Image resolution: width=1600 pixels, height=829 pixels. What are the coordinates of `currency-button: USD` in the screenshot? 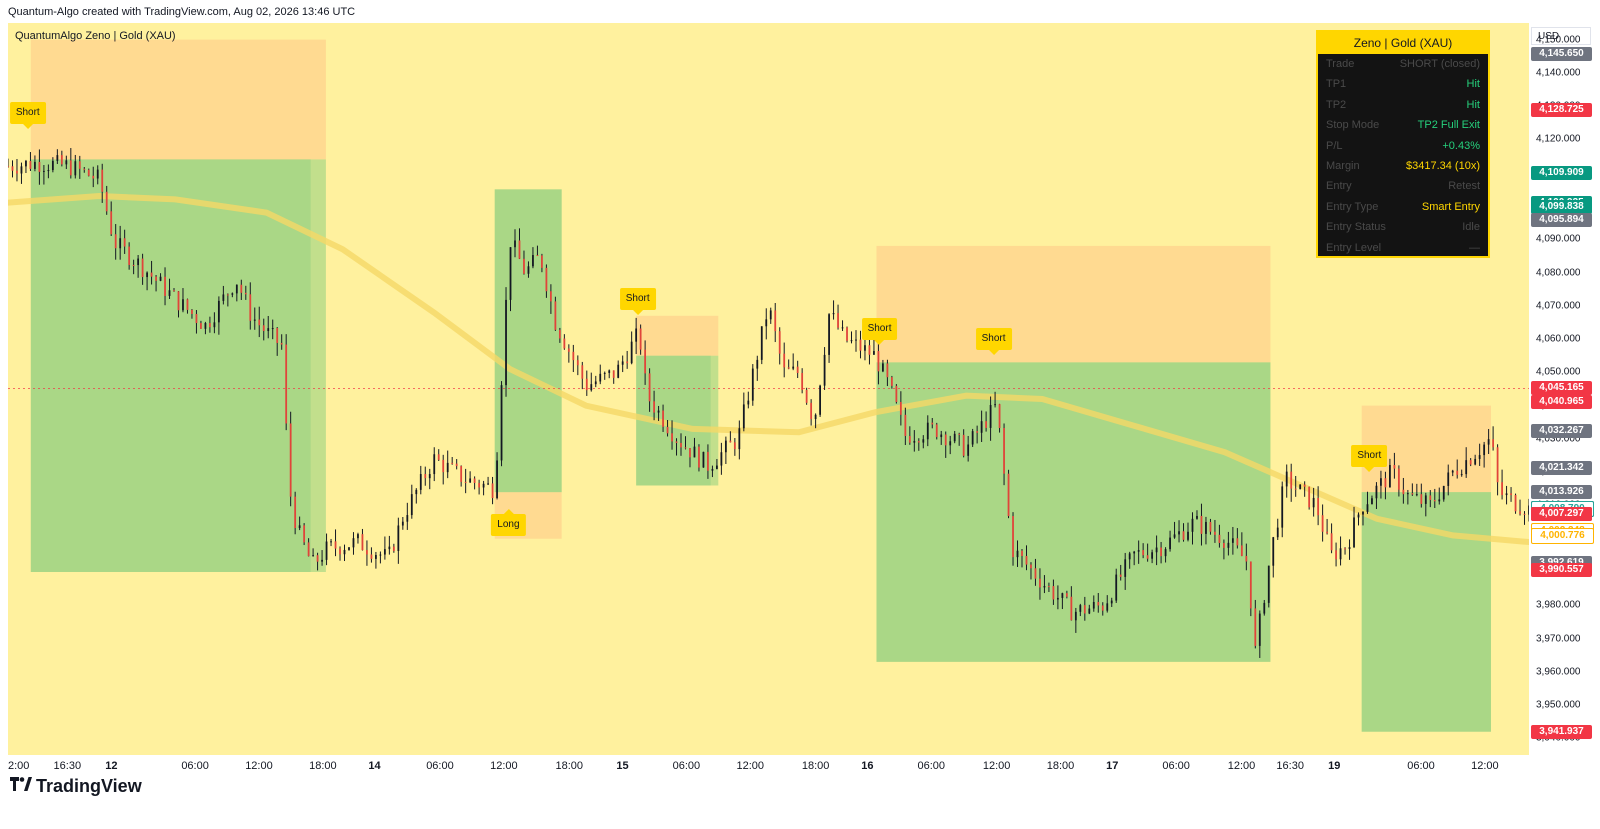 It's located at (1561, 36).